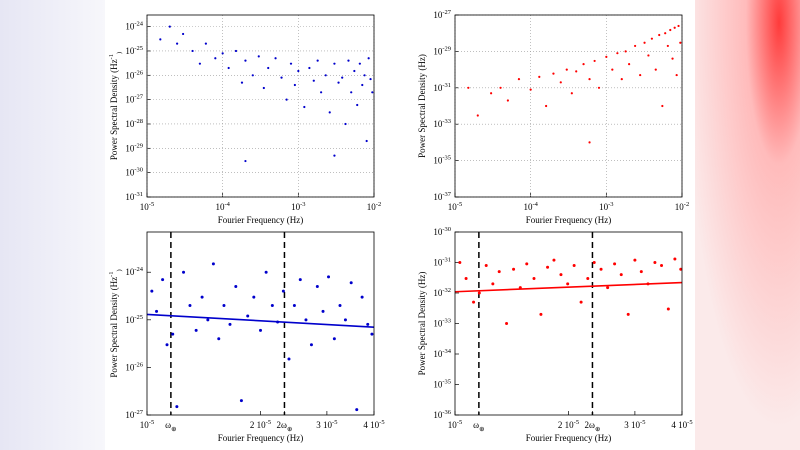 The width and height of the screenshot is (800, 450). What do you see at coordinates (285, 426) in the screenshot?
I see `x-tick-label: 2ω⊕` at bounding box center [285, 426].